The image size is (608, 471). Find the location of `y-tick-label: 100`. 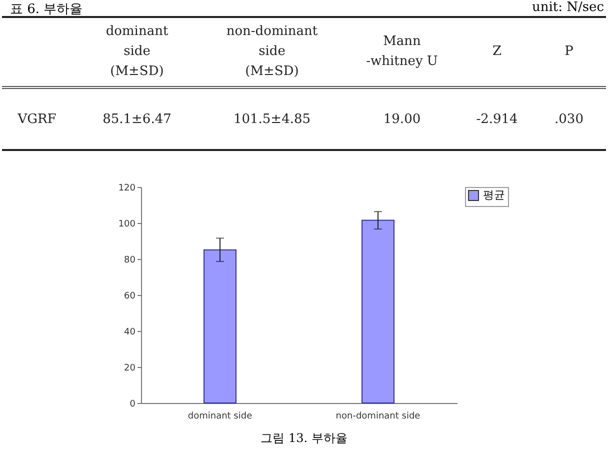

y-tick-label: 100 is located at coordinates (127, 225).